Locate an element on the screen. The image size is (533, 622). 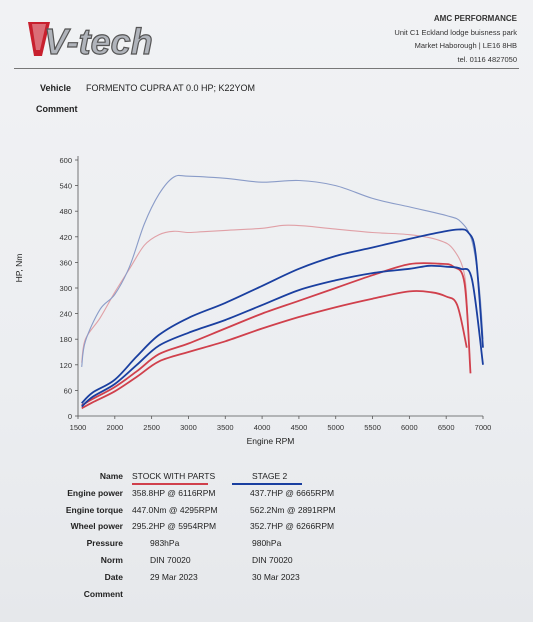
results-row-label: Wheel power is located at coordinates (96, 526).